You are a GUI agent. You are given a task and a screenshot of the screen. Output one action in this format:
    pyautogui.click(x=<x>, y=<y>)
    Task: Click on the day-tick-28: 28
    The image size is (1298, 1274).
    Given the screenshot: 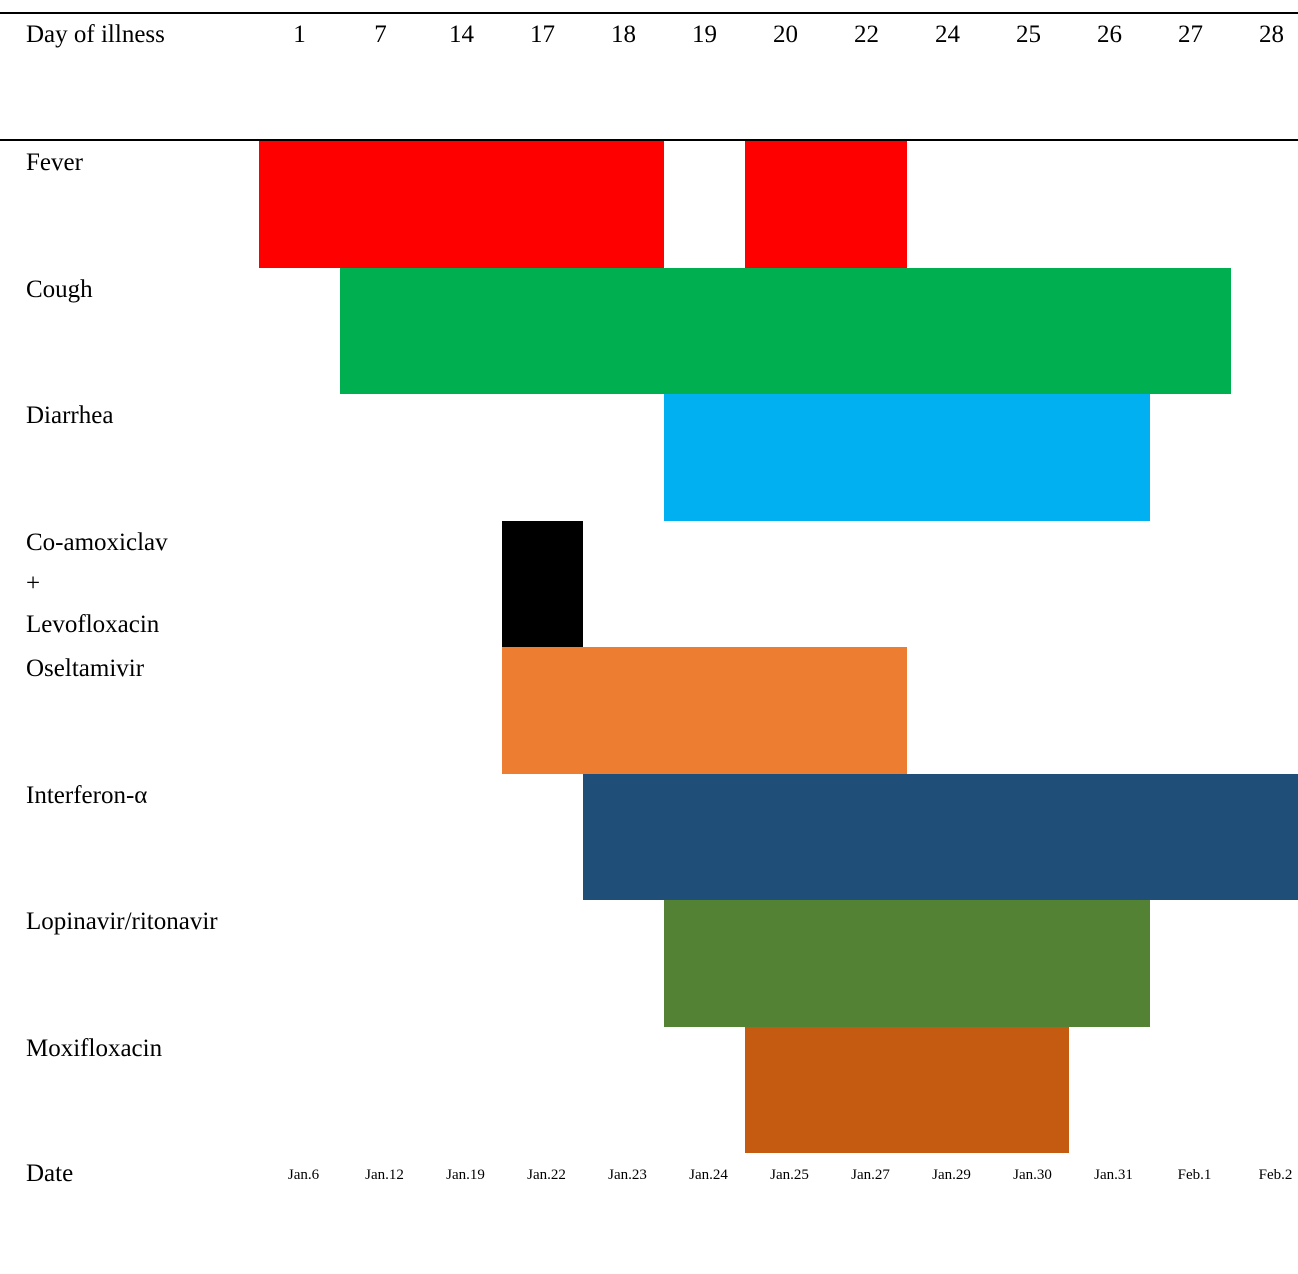 What is the action you would take?
    pyautogui.click(x=1271, y=34)
    